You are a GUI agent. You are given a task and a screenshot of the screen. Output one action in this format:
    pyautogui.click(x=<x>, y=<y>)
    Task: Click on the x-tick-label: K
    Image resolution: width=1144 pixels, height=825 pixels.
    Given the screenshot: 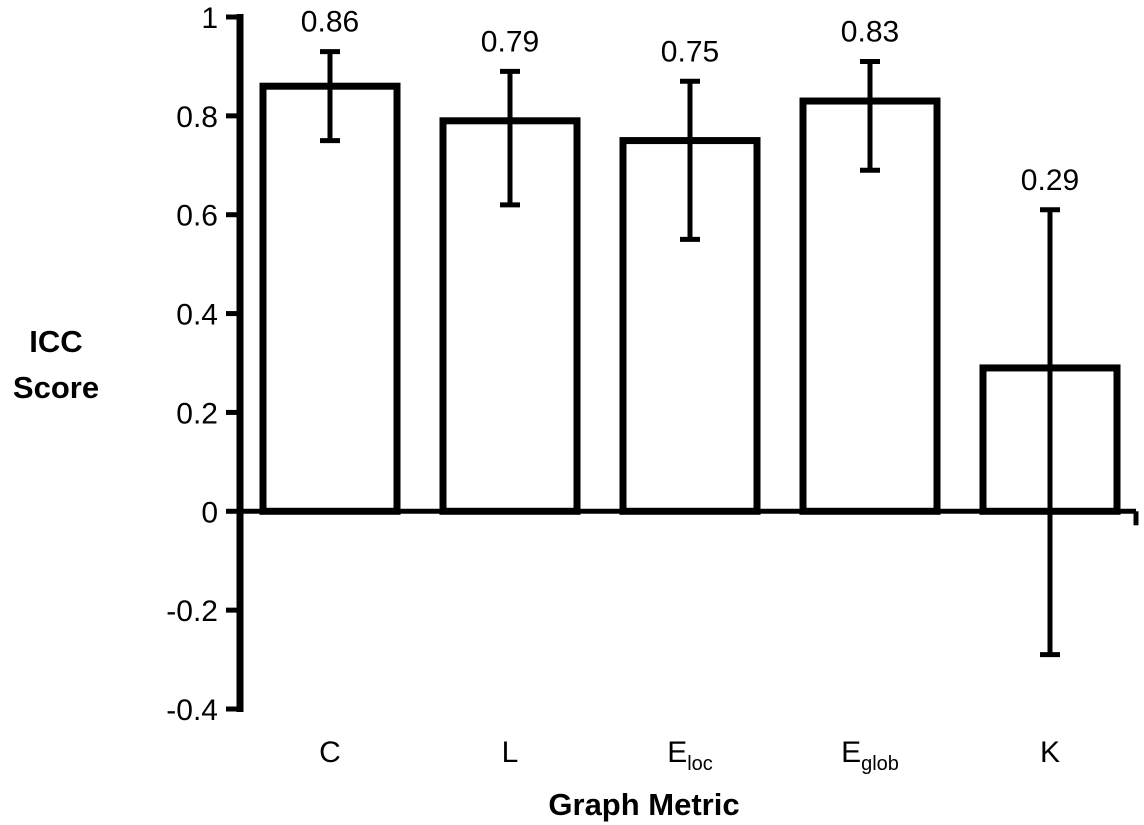 What is the action you would take?
    pyautogui.click(x=1050, y=752)
    